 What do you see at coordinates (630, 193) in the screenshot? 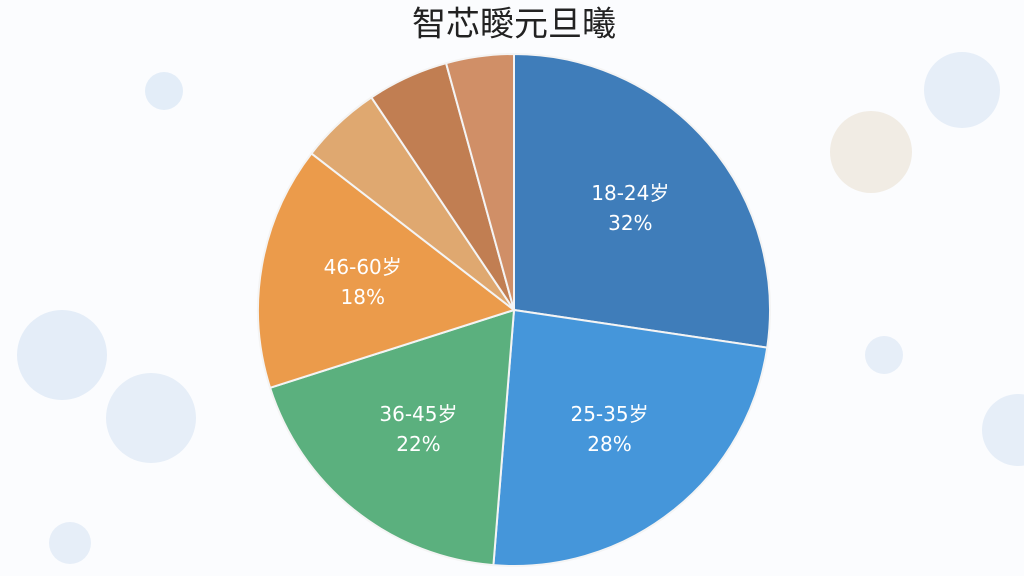
I see `slice-label: 18-24岁` at bounding box center [630, 193].